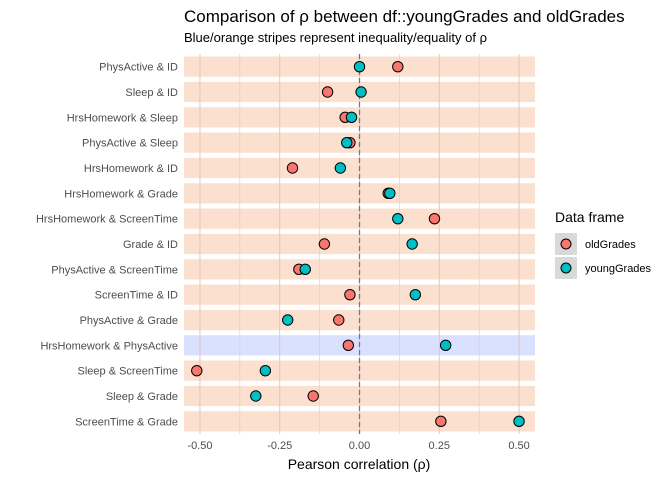 This screenshot has width=672, height=480. What do you see at coordinates (415, 294) in the screenshot?
I see `point-younggrades-screentime-id` at bounding box center [415, 294].